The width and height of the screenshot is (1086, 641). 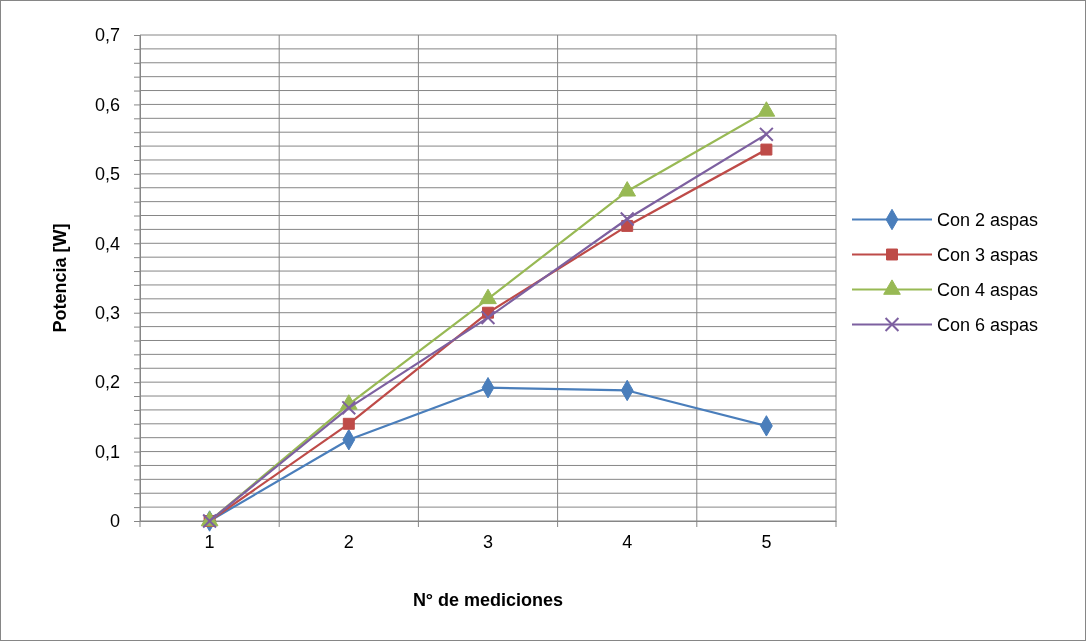 What do you see at coordinates (107, 104) in the screenshot?
I see `y-tick-label: 0,6` at bounding box center [107, 104].